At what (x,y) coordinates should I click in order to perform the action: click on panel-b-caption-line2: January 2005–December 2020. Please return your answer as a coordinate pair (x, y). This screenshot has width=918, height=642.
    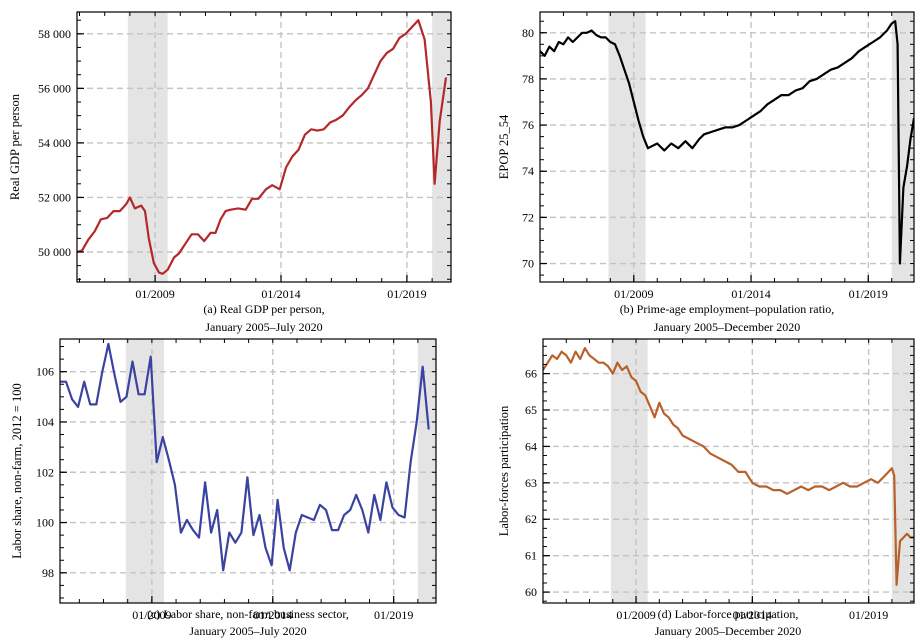
    Looking at the image, I should click on (727, 327).